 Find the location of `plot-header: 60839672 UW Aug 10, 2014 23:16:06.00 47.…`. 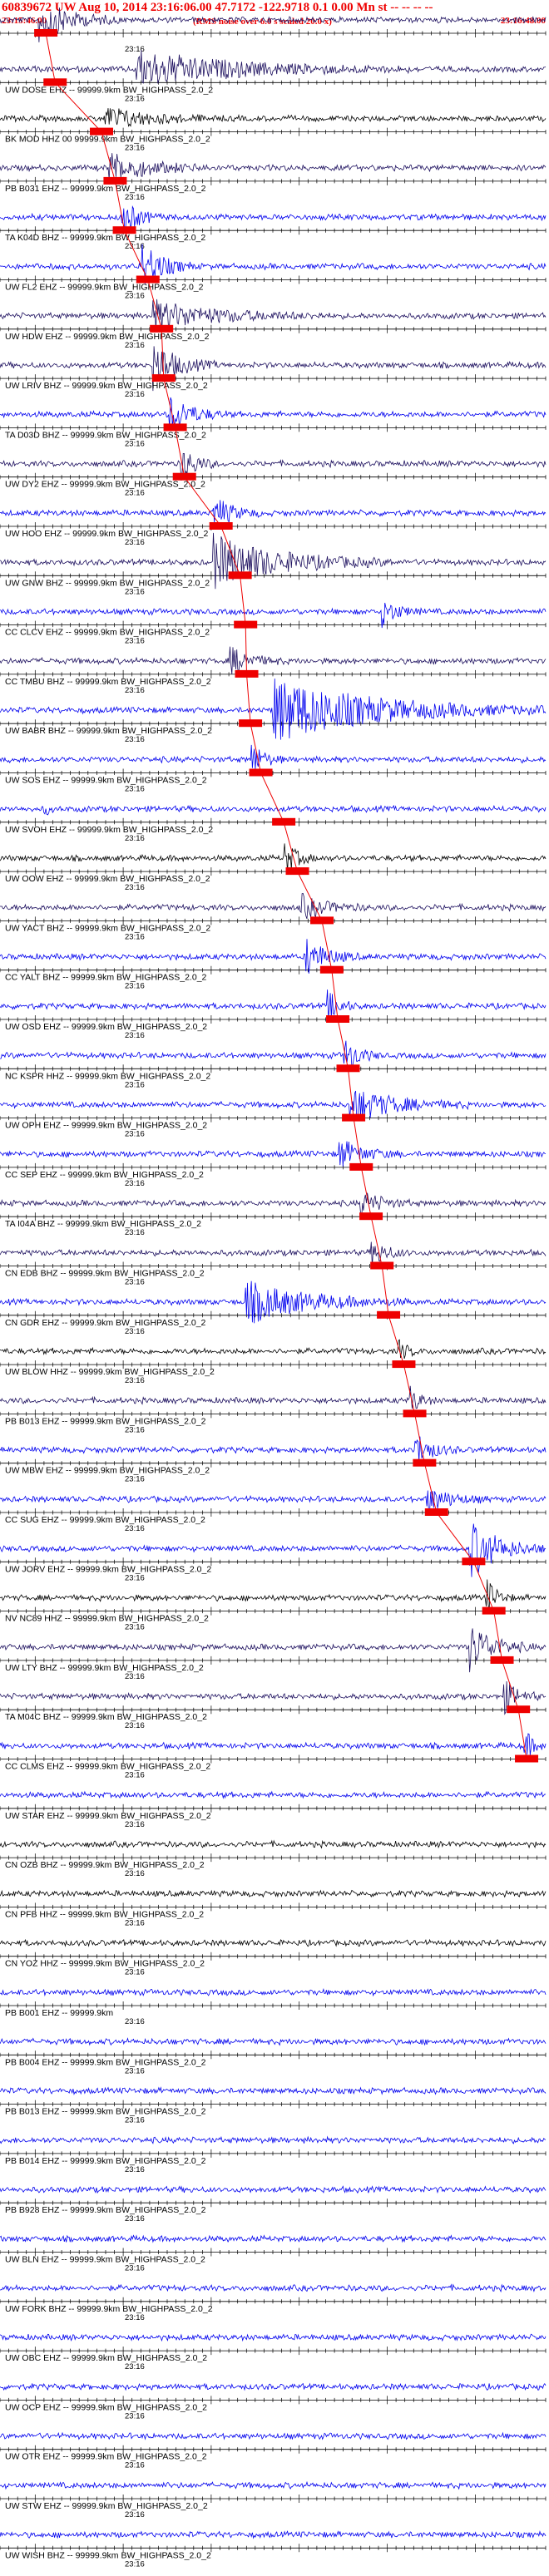

plot-header: 60839672 UW Aug 10, 2014 23:16:06.00 47.… is located at coordinates (274, 18).